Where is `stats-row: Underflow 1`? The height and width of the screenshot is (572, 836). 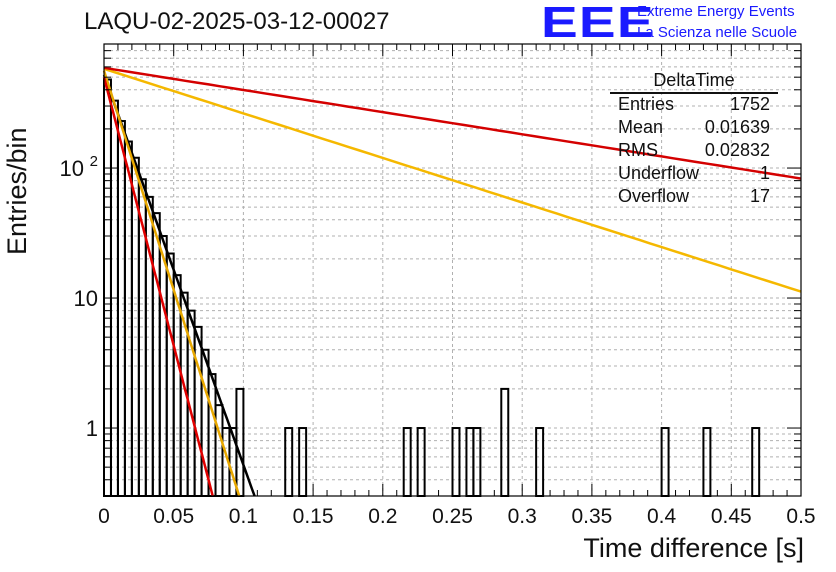
stats-row: Underflow 1 is located at coordinates (694, 174).